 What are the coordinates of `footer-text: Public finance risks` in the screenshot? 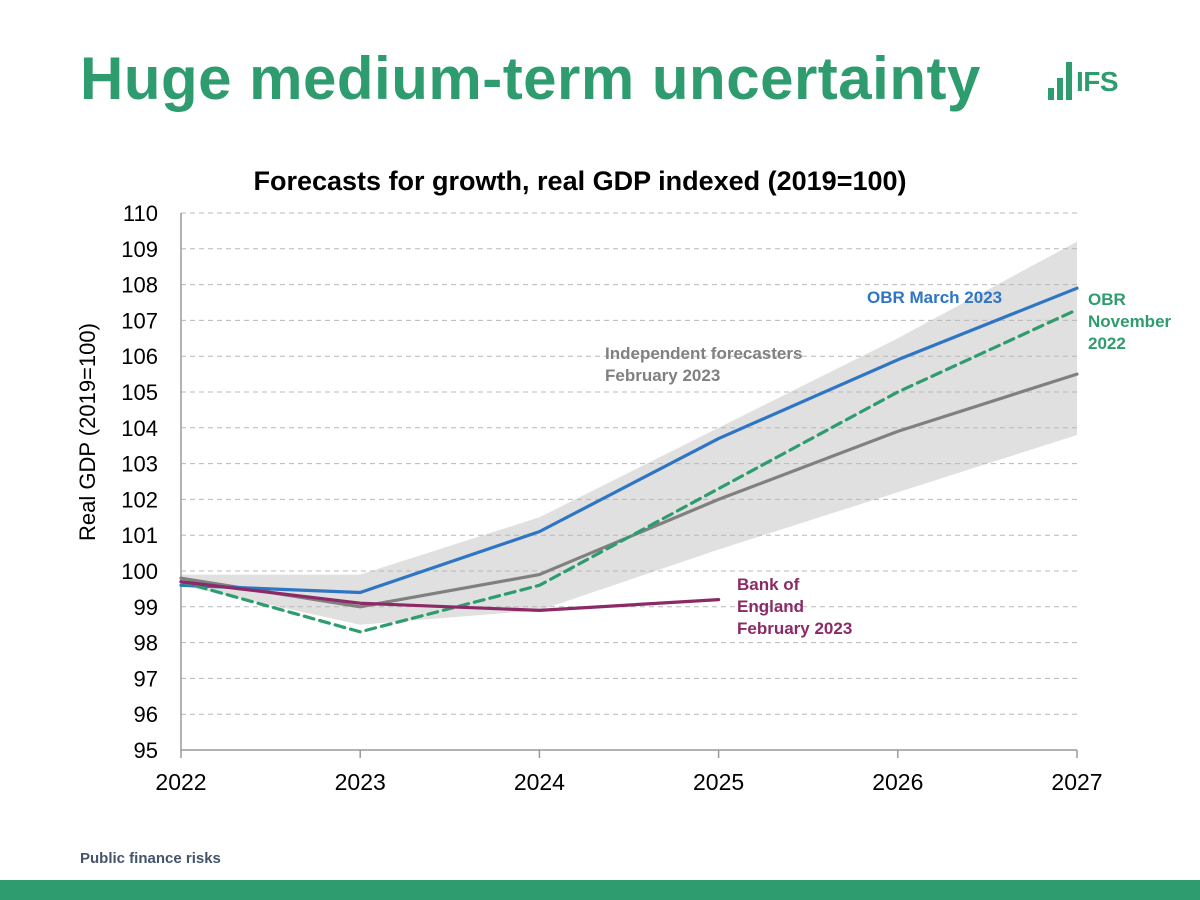 It's located at (150, 858).